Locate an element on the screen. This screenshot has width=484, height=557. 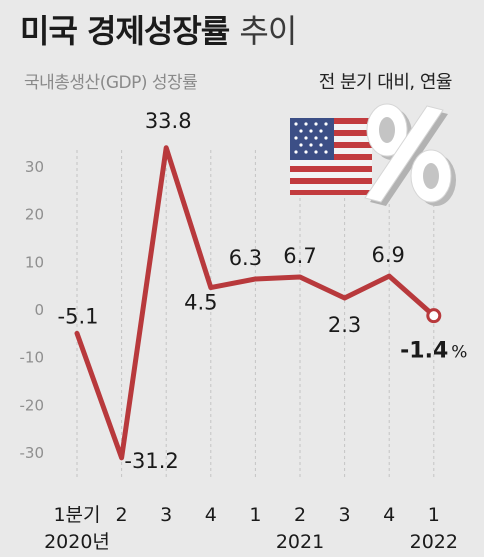
y-tick-label: -20 is located at coordinates (32, 405).